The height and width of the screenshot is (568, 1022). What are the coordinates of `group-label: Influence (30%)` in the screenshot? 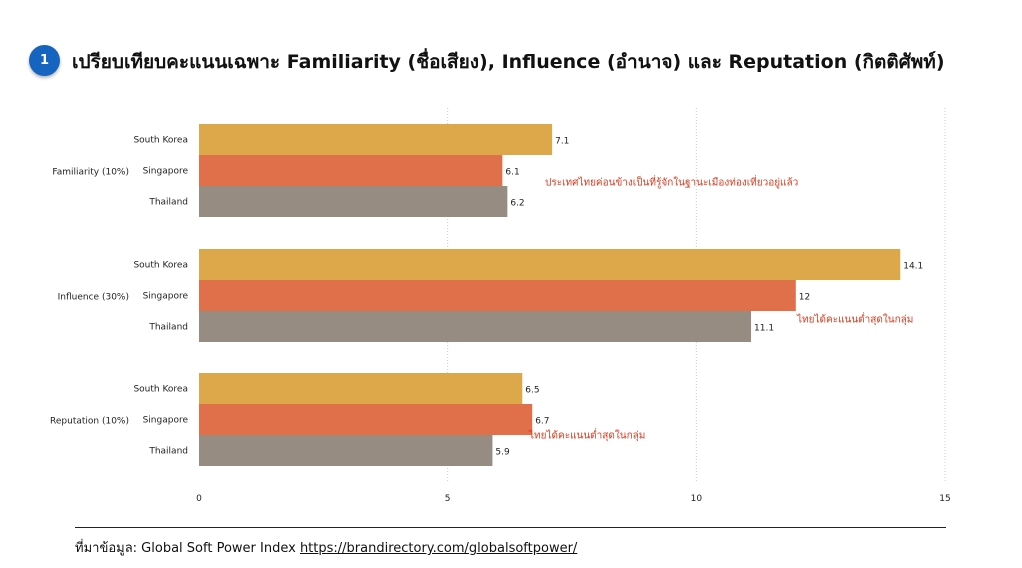 It's located at (93, 298).